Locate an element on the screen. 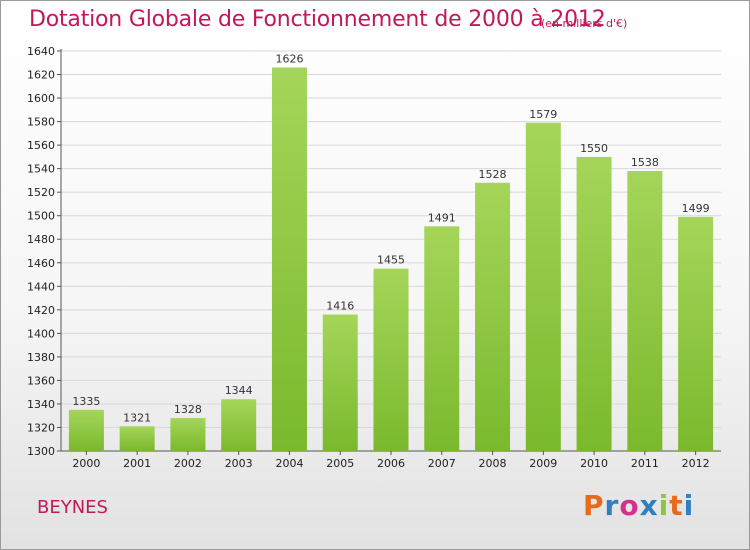 The width and height of the screenshot is (750, 550). y-tick-label: 1380 is located at coordinates (41, 357).